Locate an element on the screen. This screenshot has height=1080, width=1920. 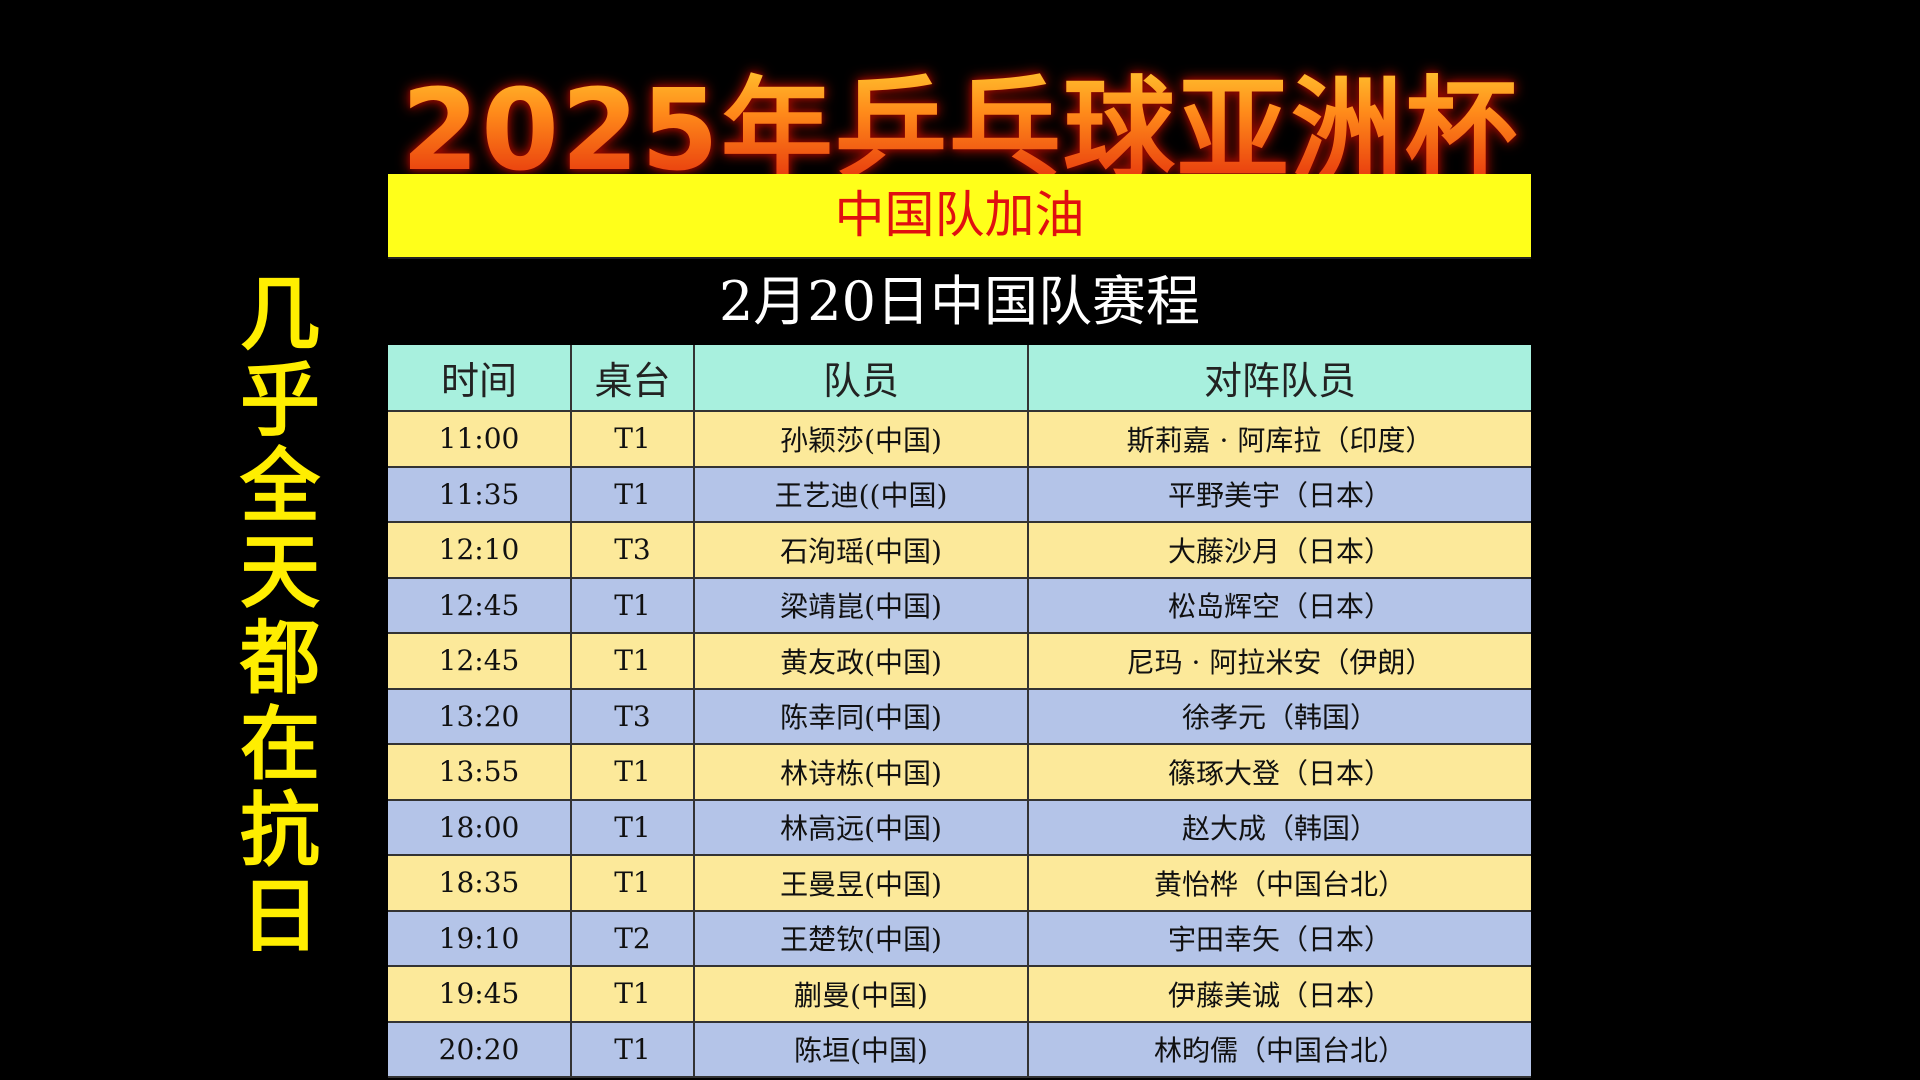
cell-time: 11:35 is located at coordinates (480, 494).